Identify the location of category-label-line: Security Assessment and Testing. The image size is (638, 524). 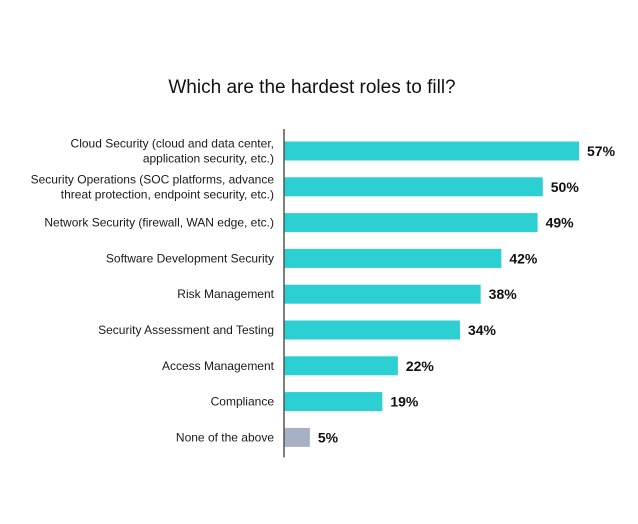
(186, 330).